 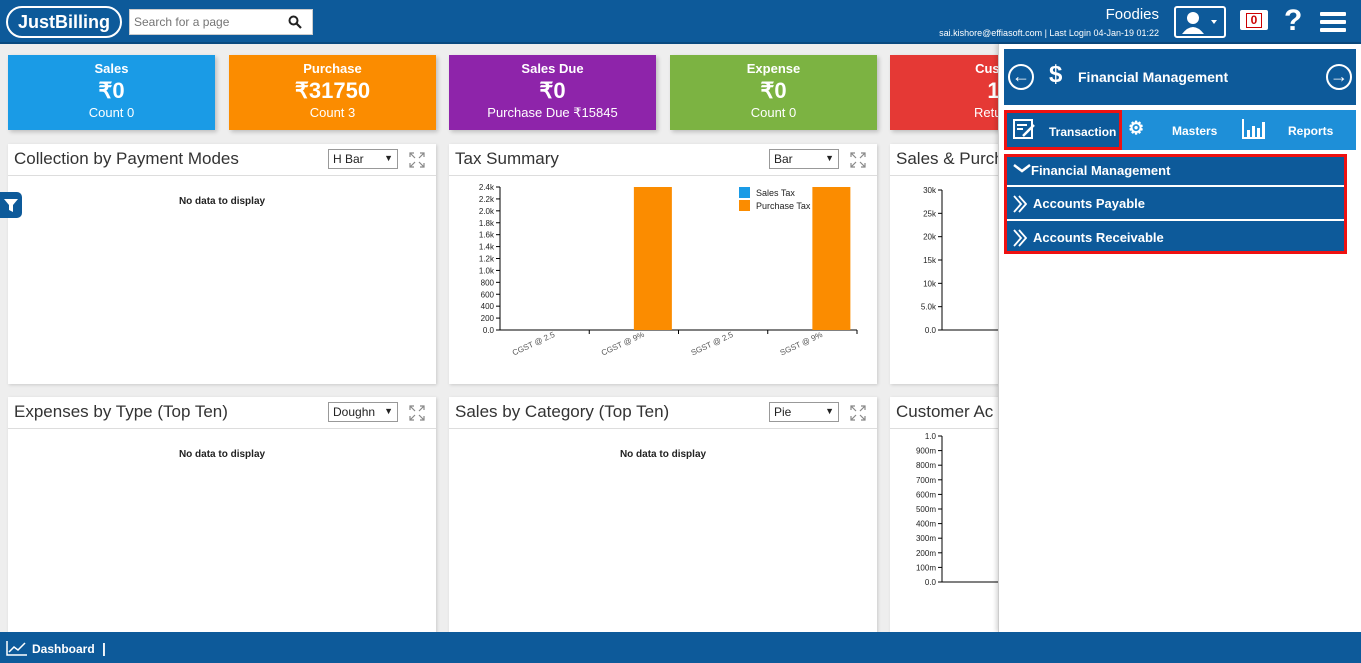 I want to click on y-tick-label: 700m, so click(x=926, y=480).